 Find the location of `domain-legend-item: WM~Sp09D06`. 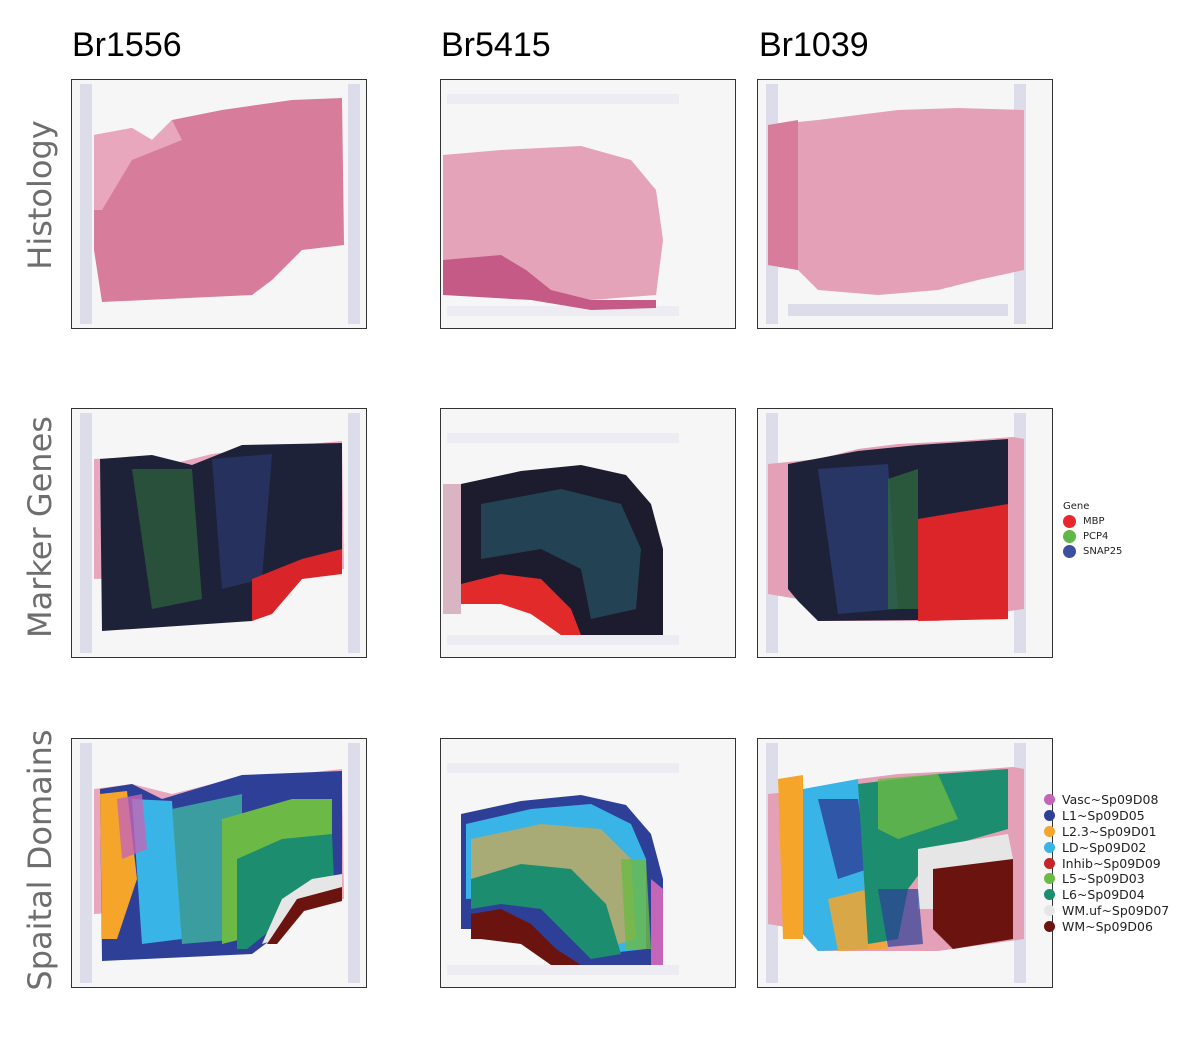

domain-legend-item: WM~Sp09D06 is located at coordinates (1106, 926).